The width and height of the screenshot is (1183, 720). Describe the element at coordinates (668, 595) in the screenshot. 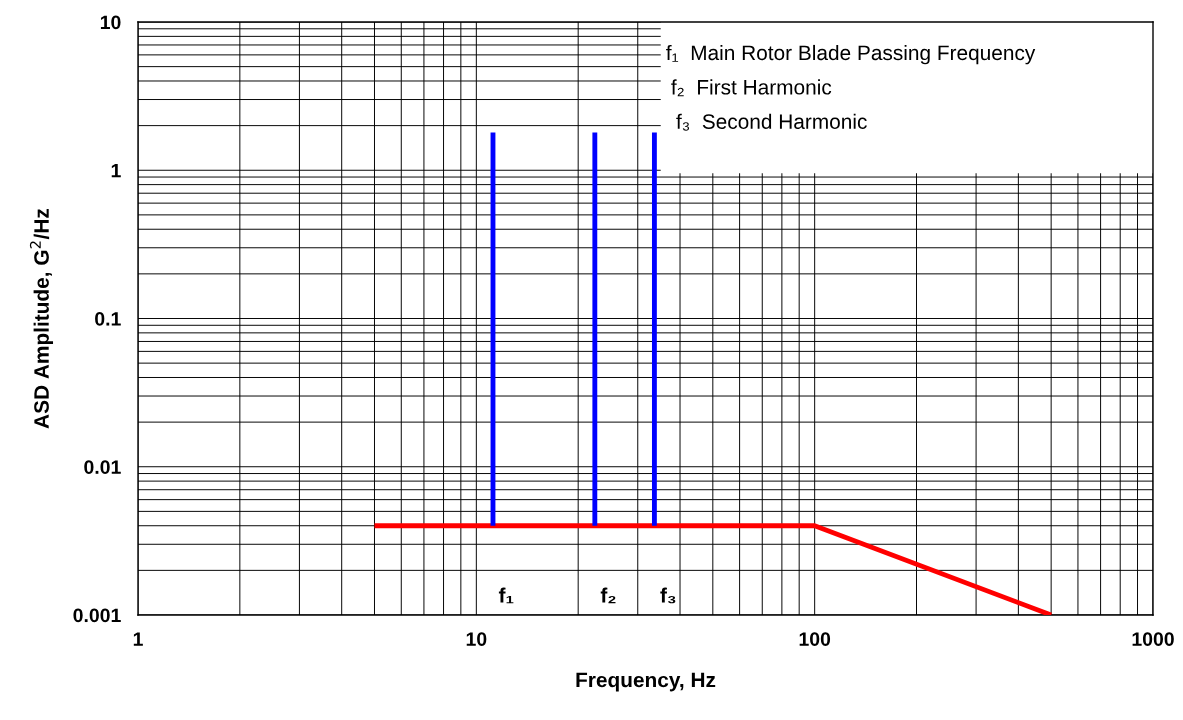

I see `annotation: f₃` at that location.